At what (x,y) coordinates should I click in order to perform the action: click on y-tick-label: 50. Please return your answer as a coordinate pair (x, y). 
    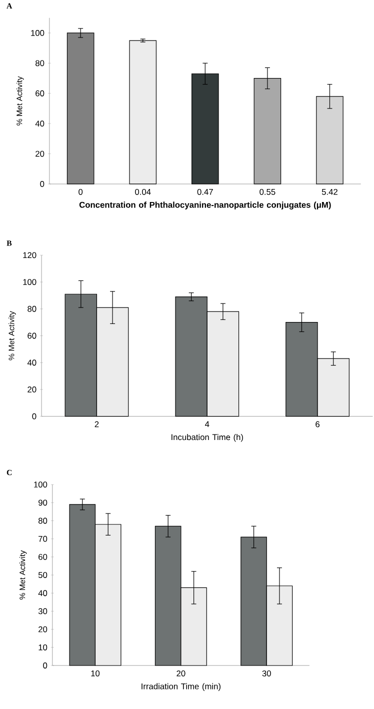
    Looking at the image, I should click on (43, 575).